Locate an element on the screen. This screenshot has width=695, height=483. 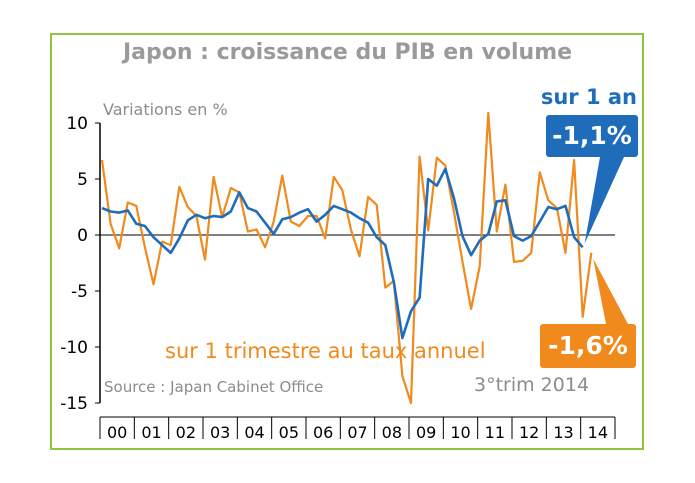
y-tick-label: 0 is located at coordinates (82, 236).